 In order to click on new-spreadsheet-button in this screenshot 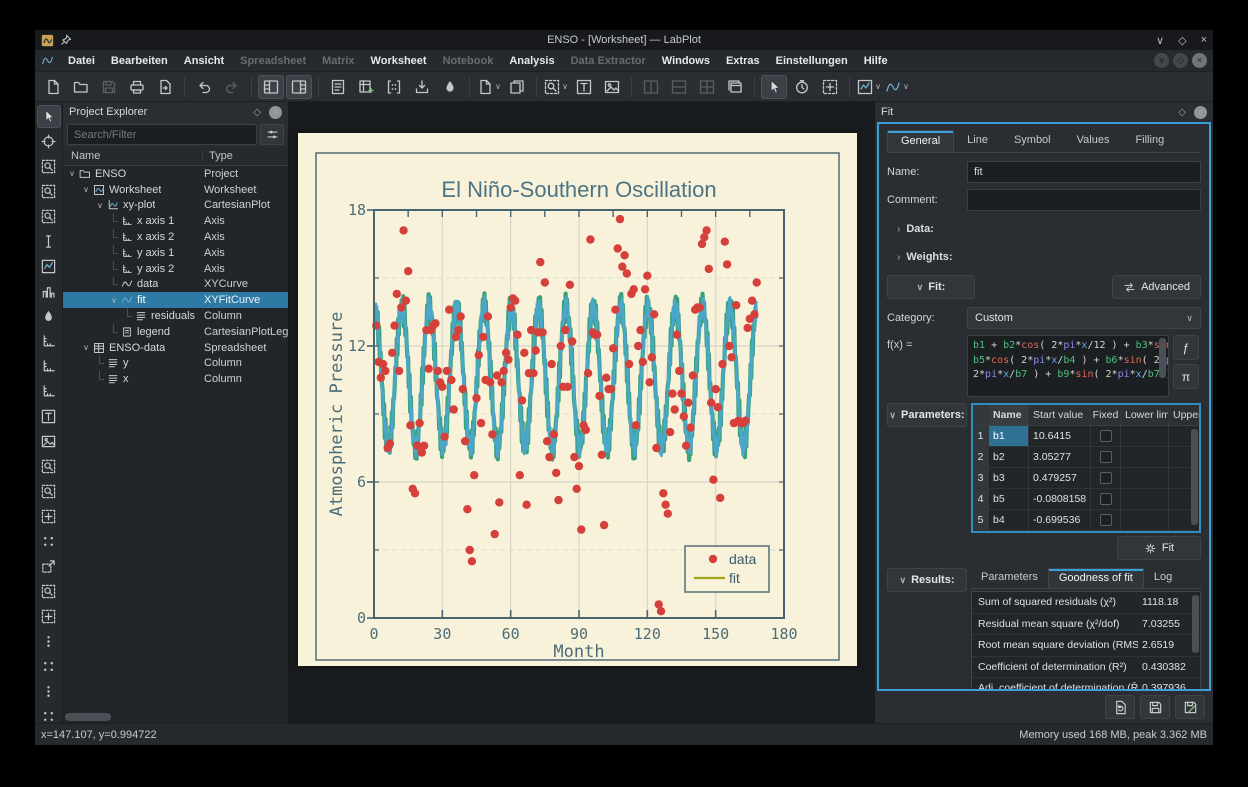, I will do `click(366, 87)`.